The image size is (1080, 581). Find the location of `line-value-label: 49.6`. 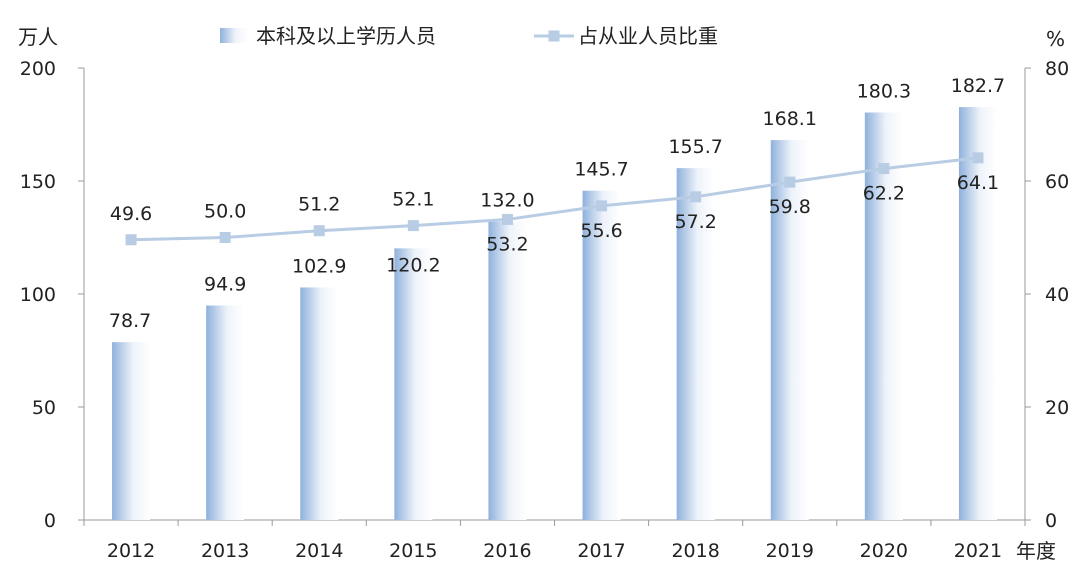

line-value-label: 49.6 is located at coordinates (131, 214).